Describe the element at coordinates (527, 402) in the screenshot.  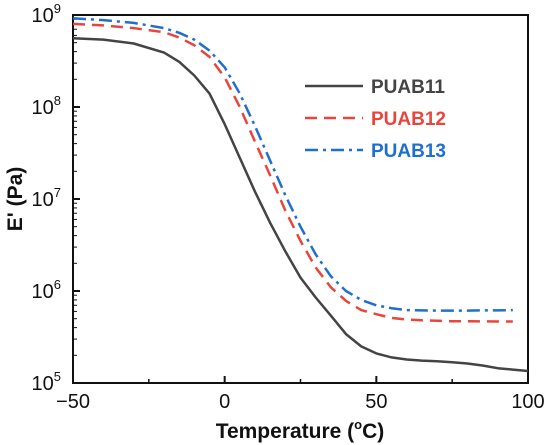
I see `x-tick-label: 100` at that location.